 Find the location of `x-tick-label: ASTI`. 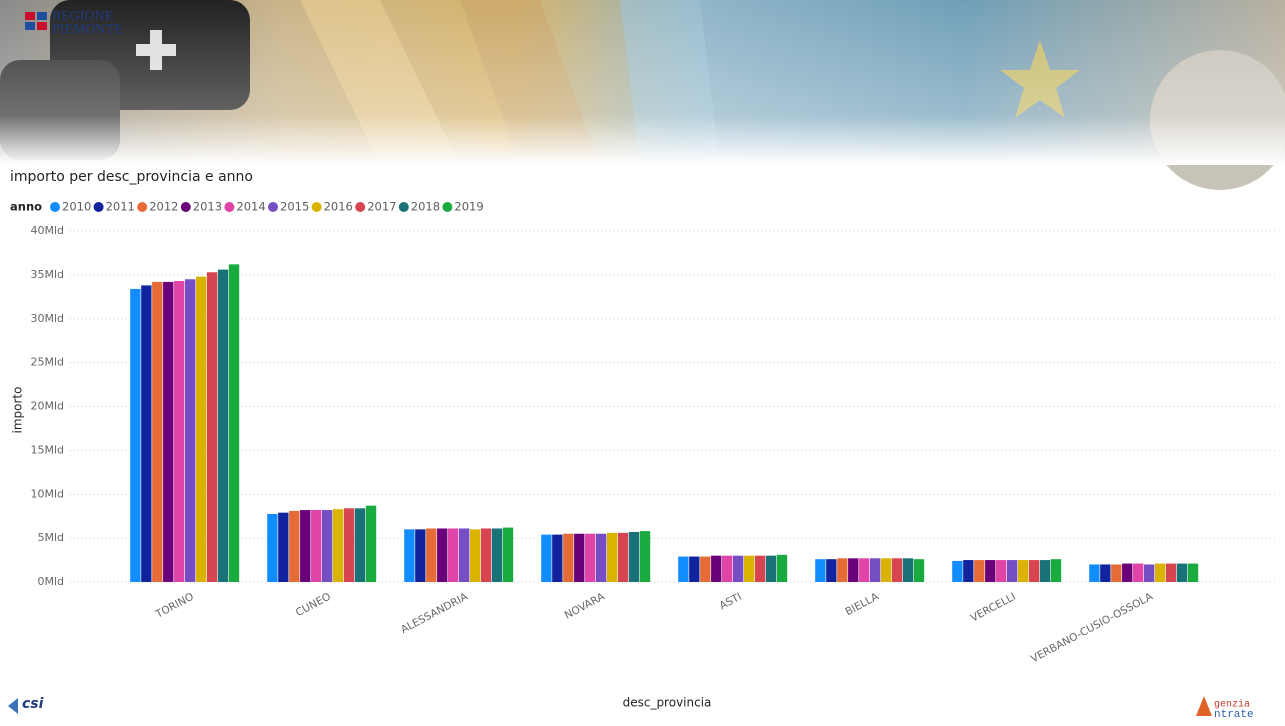

x-tick-label: ASTI is located at coordinates (731, 602).